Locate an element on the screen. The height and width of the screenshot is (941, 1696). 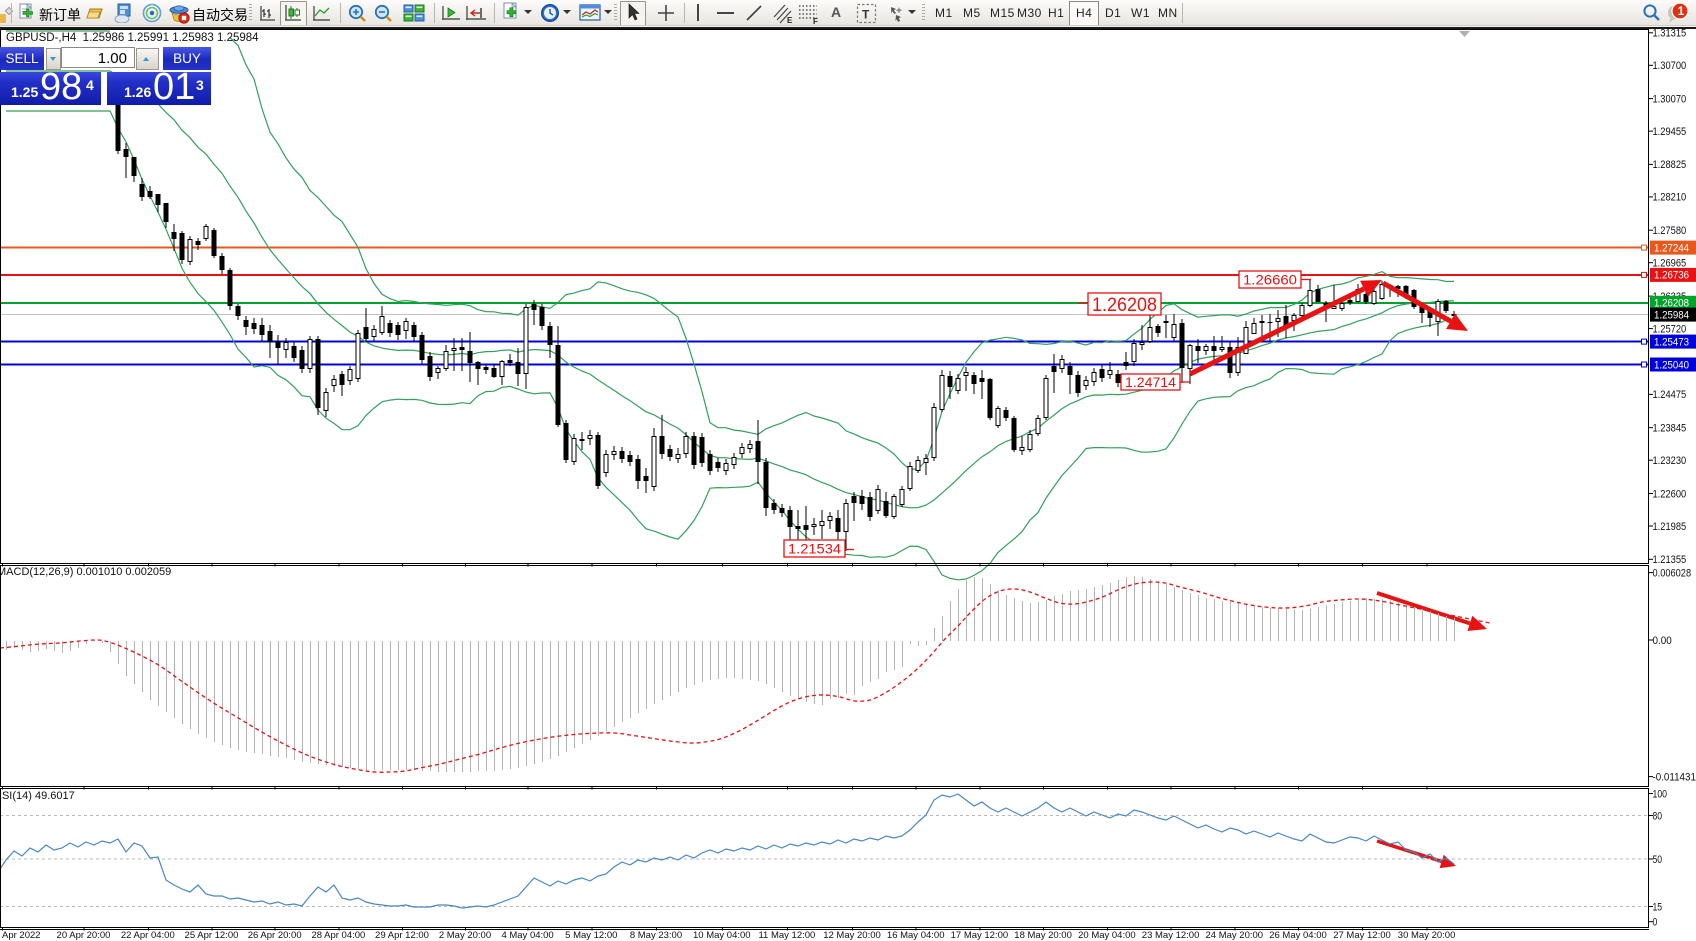
svg-text: 1.27244 is located at coordinates (1671, 248).